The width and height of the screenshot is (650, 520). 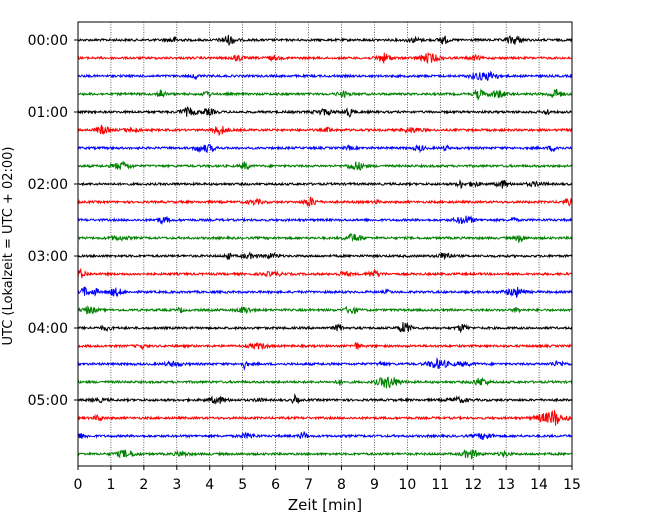 What do you see at coordinates (539, 485) in the screenshot?
I see `x-tick-label: 14` at bounding box center [539, 485].